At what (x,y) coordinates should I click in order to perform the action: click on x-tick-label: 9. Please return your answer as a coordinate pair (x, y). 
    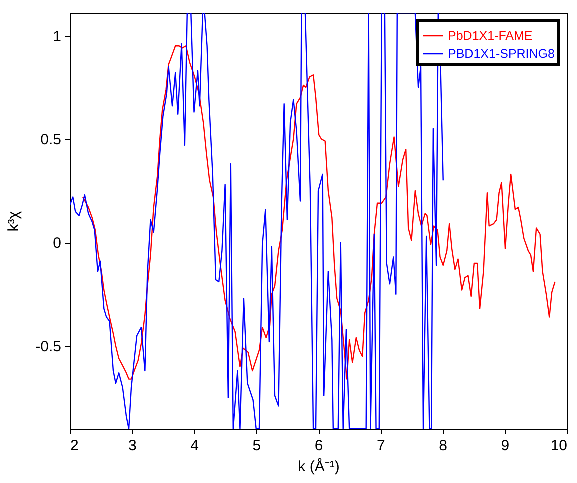
    Looking at the image, I should click on (505, 446).